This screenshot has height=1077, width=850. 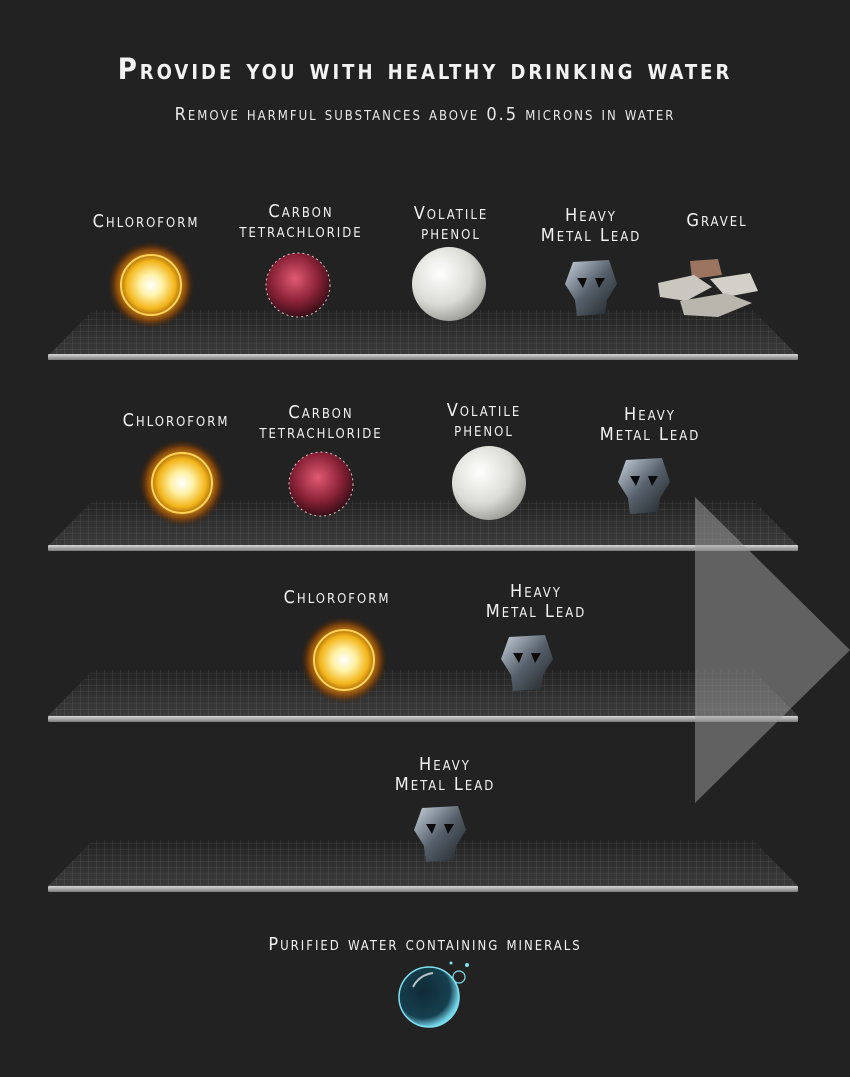 What do you see at coordinates (772, 650) in the screenshot?
I see `flow-arrow-icon` at bounding box center [772, 650].